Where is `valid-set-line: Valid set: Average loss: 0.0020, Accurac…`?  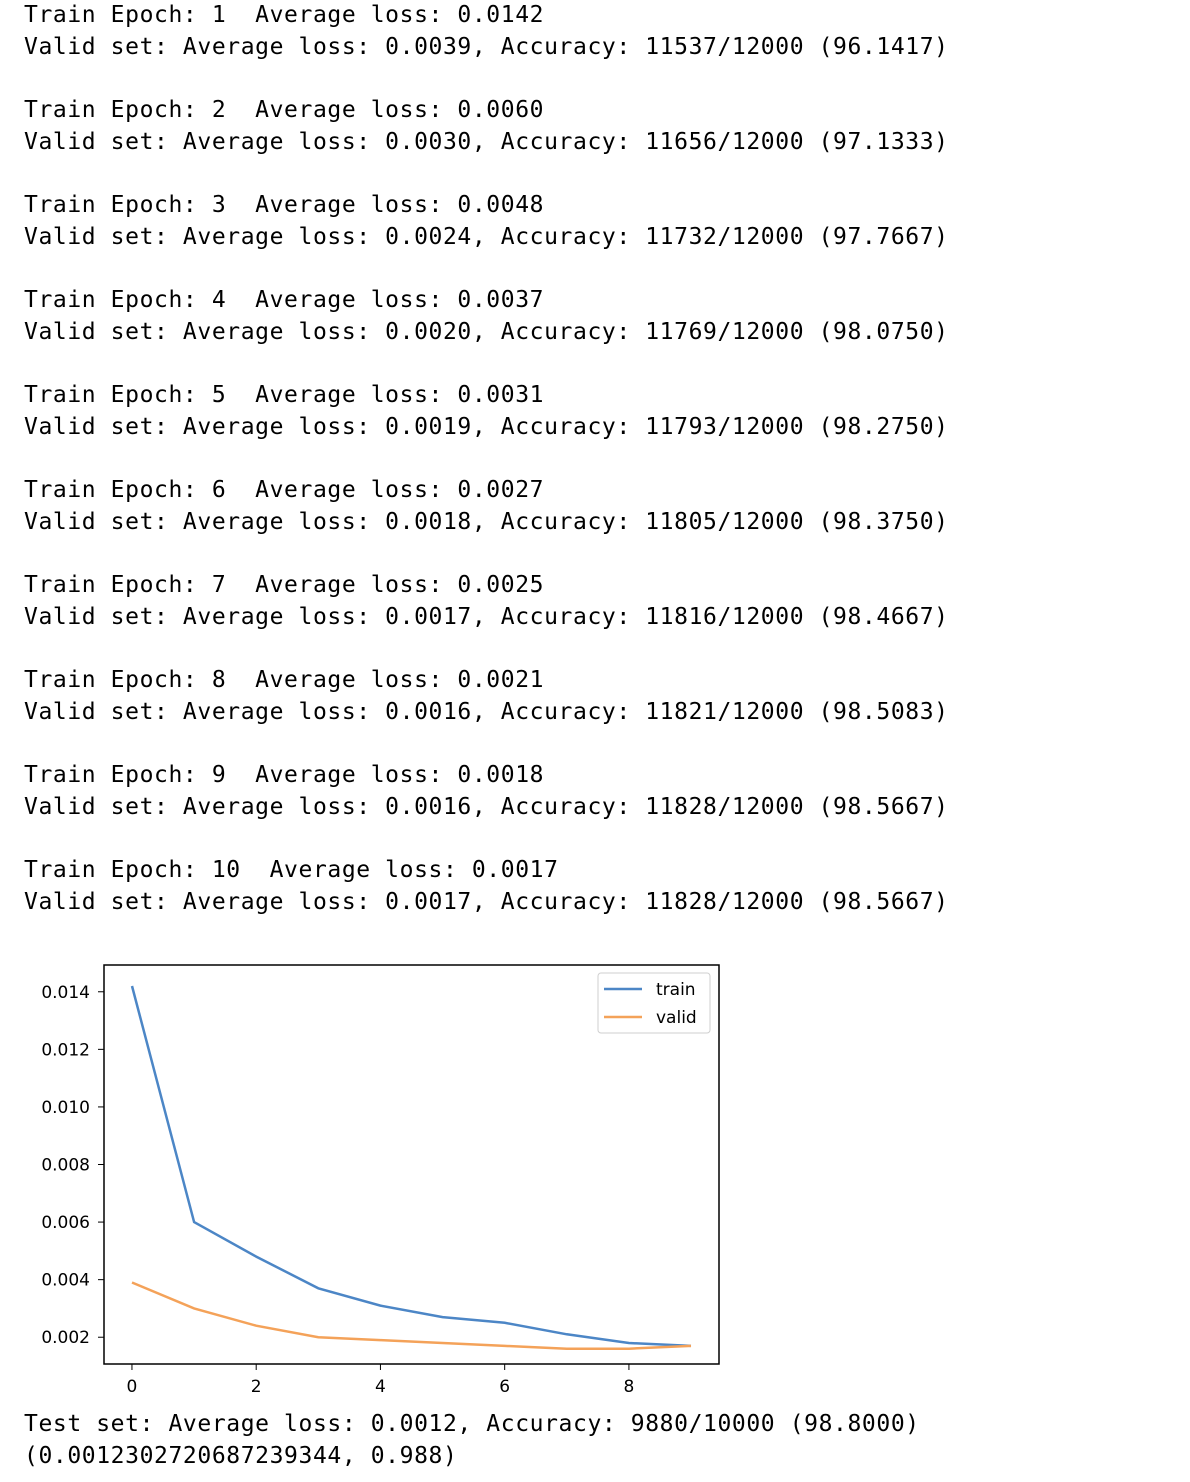
valid-set-line: Valid set: Average loss: 0.0020, Accurac… is located at coordinates (486, 331).